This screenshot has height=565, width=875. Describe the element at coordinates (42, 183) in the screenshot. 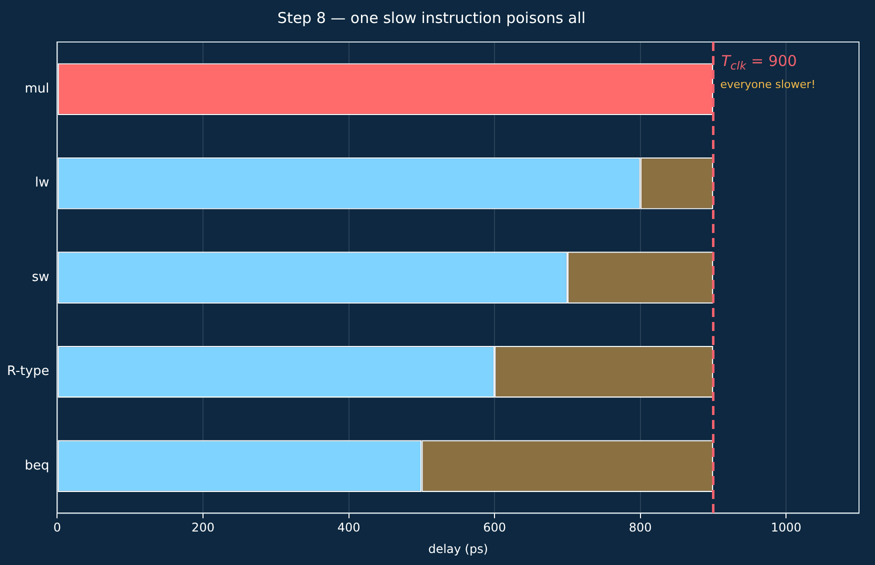

I see `y-tick-label: lw` at that location.